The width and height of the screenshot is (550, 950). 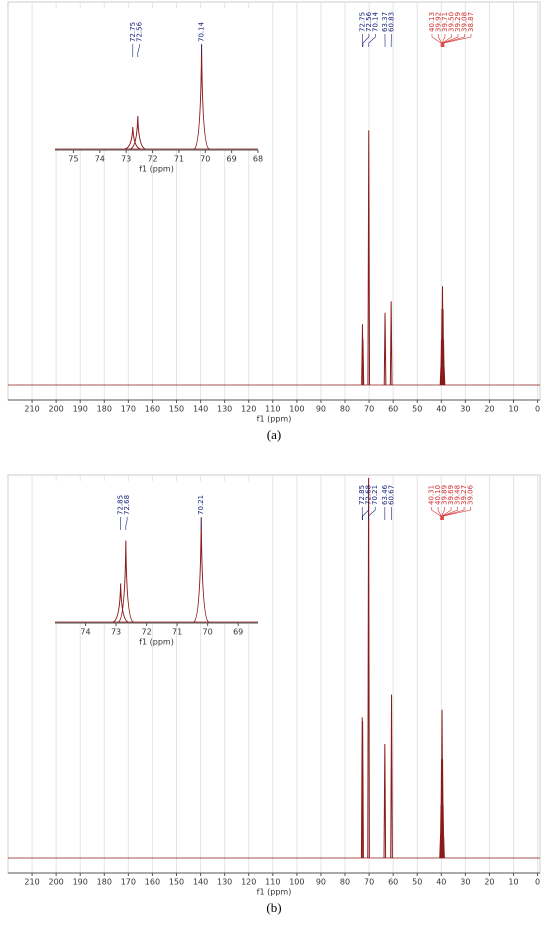 What do you see at coordinates (31, 409) in the screenshot?
I see `x-tick-label: 210` at bounding box center [31, 409].